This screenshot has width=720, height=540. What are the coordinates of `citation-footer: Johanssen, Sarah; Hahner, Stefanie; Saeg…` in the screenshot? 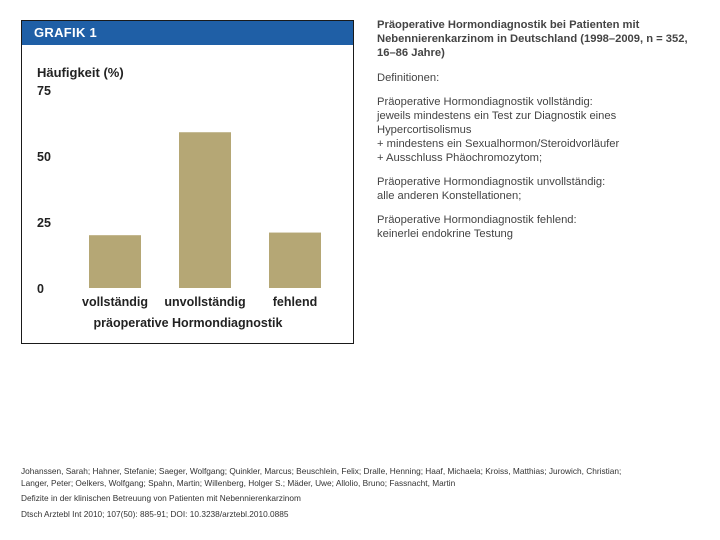 It's located at (366, 493).